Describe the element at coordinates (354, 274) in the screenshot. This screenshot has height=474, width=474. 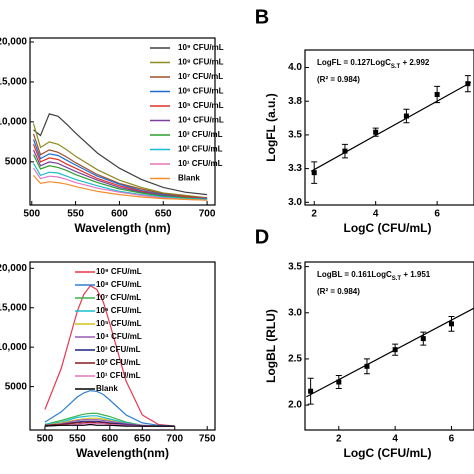
I see `fit-equation-main: LogBL = 0.161LogC` at that location.